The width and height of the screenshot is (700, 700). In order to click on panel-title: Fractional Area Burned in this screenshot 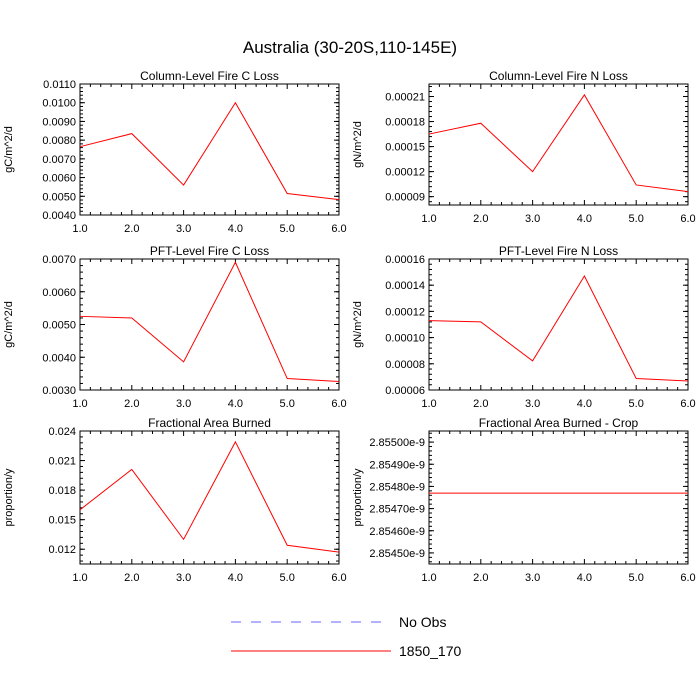, I will do `click(209, 423)`.